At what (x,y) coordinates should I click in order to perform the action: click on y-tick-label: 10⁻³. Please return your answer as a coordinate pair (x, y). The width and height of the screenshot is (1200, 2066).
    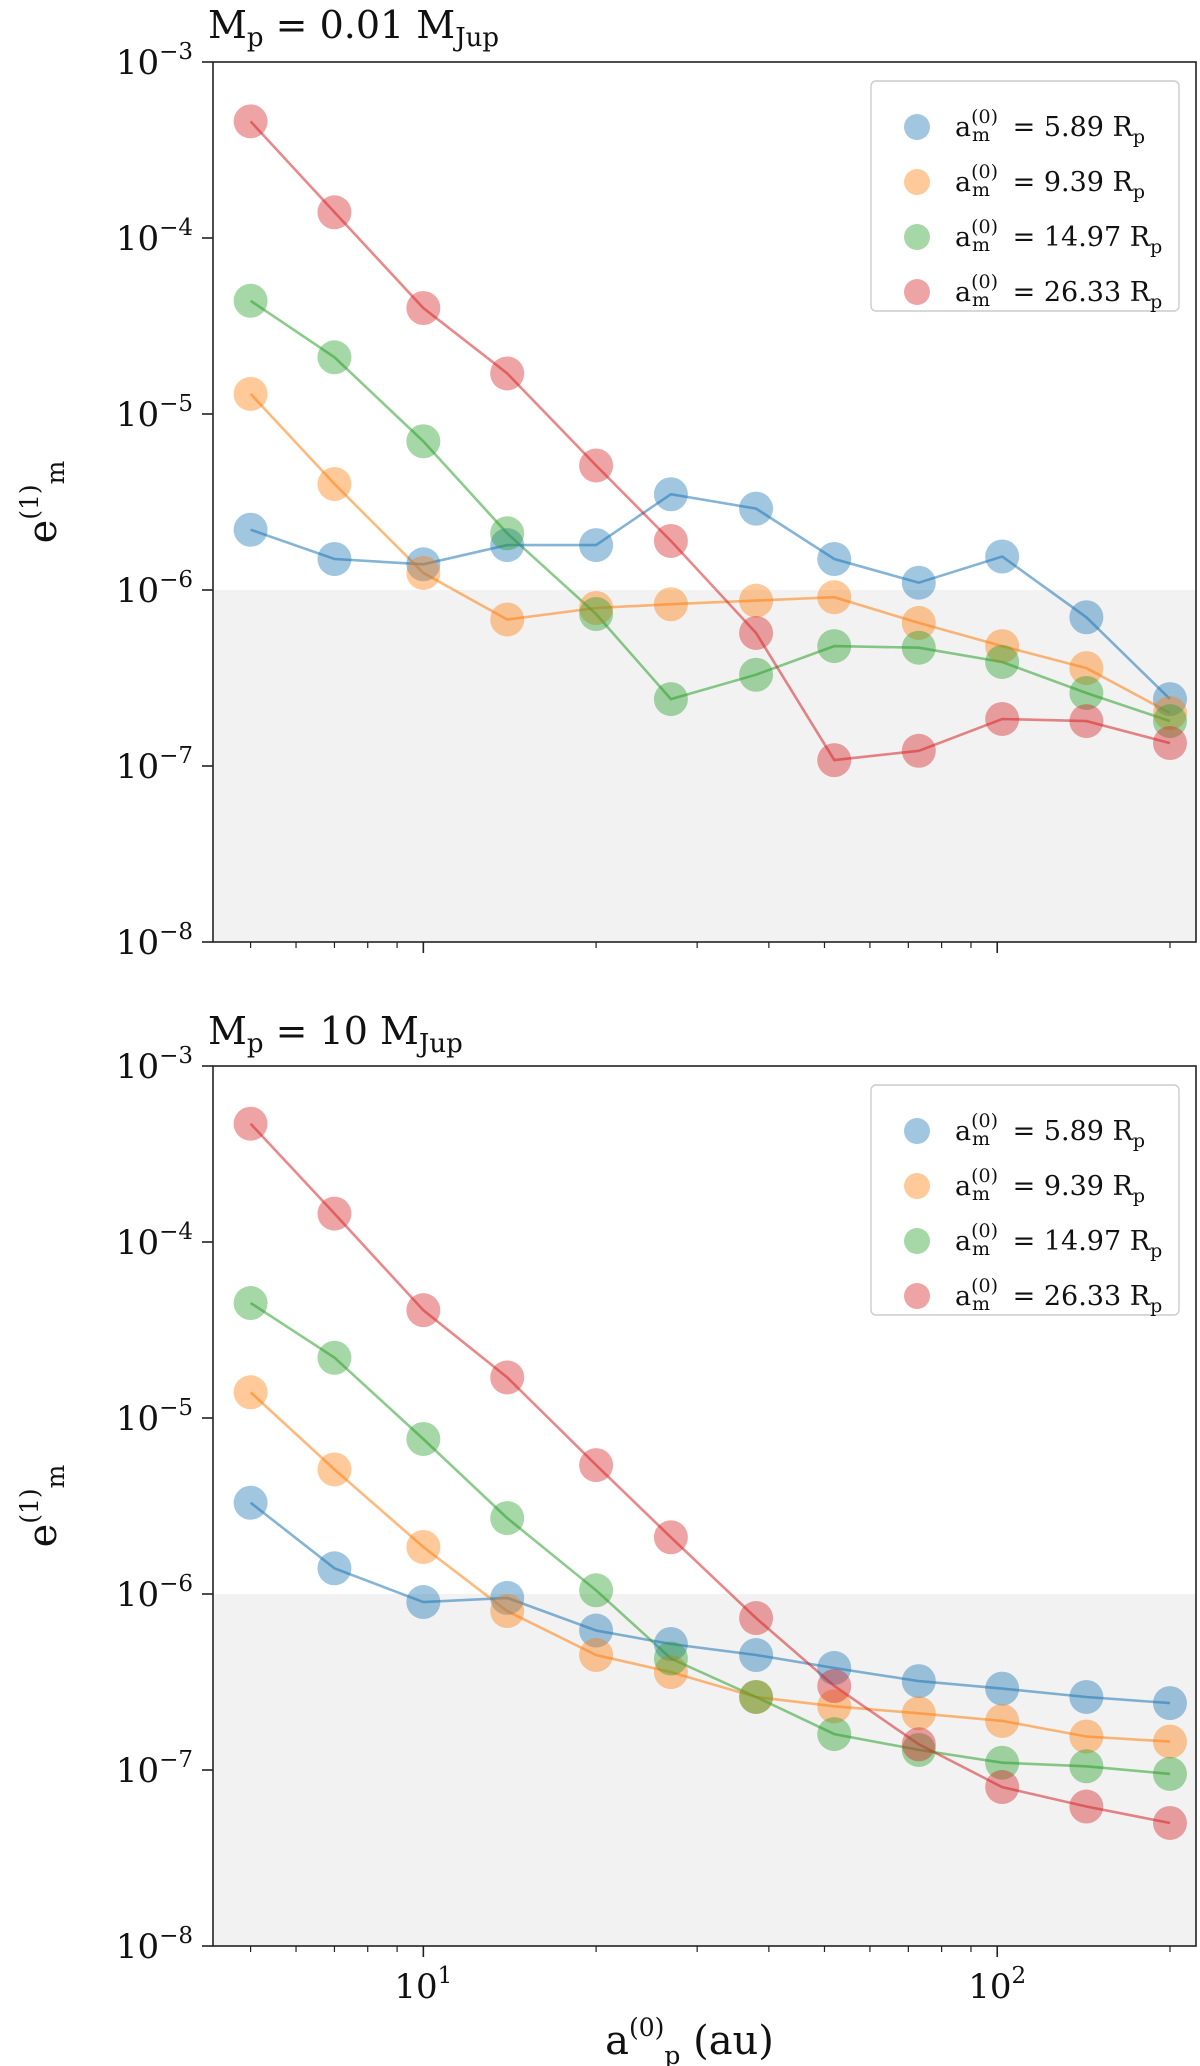
    Looking at the image, I should click on (154, 61).